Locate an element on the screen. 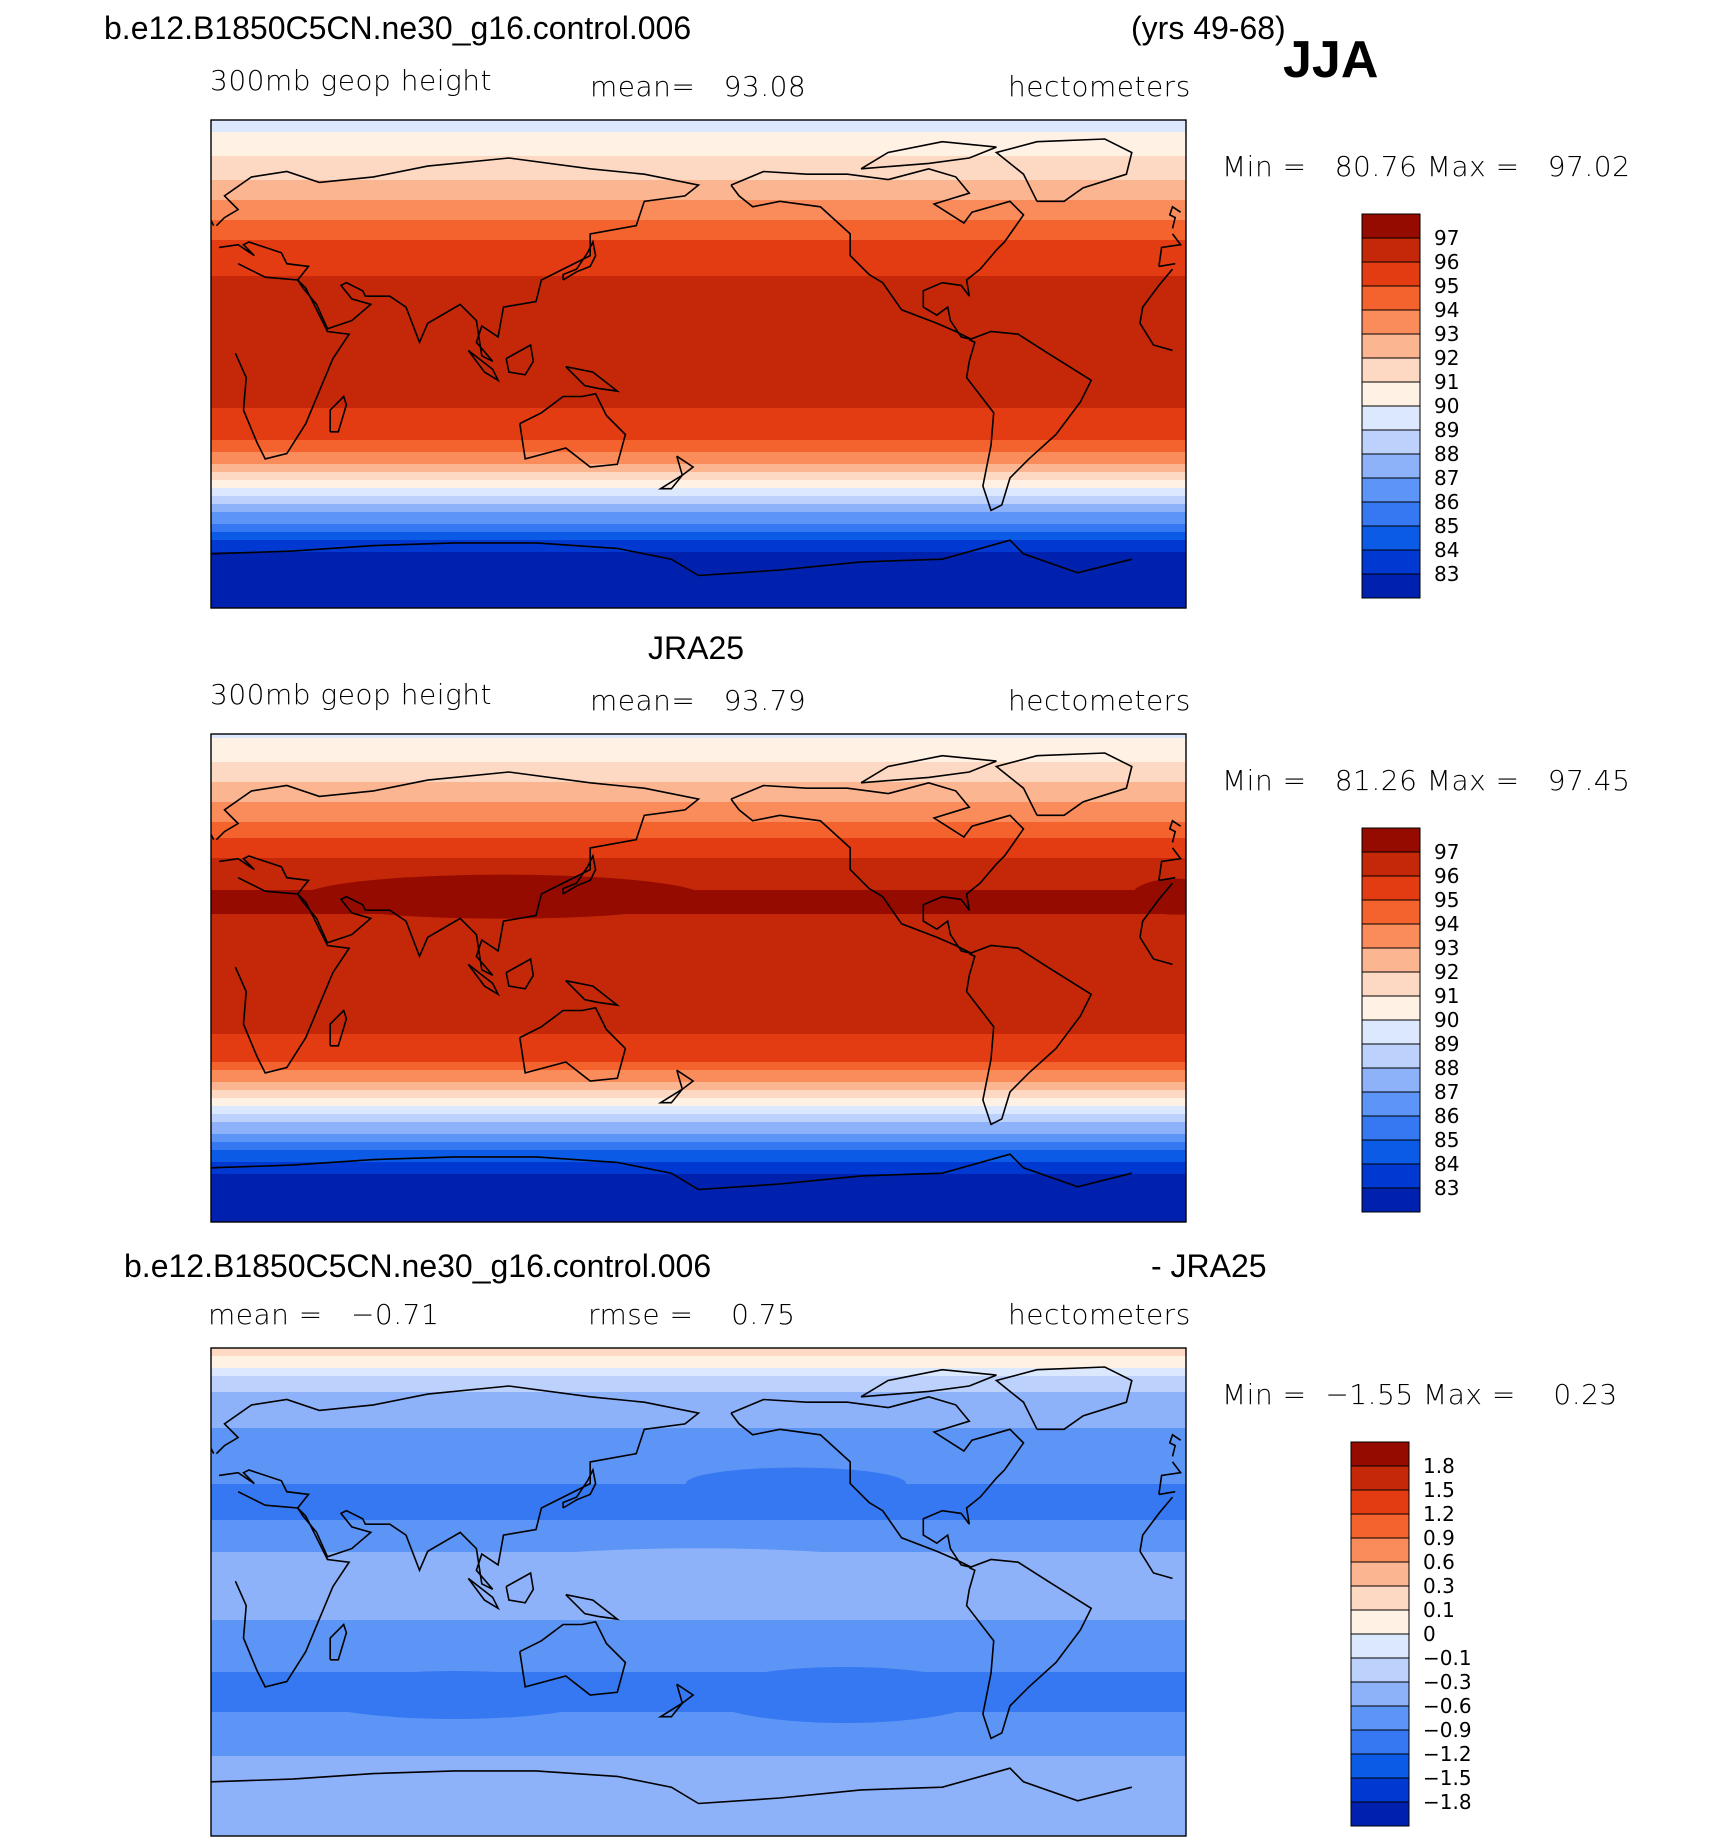 The image size is (1710, 1847). legend-label: 0.6 is located at coordinates (1439, 1562).